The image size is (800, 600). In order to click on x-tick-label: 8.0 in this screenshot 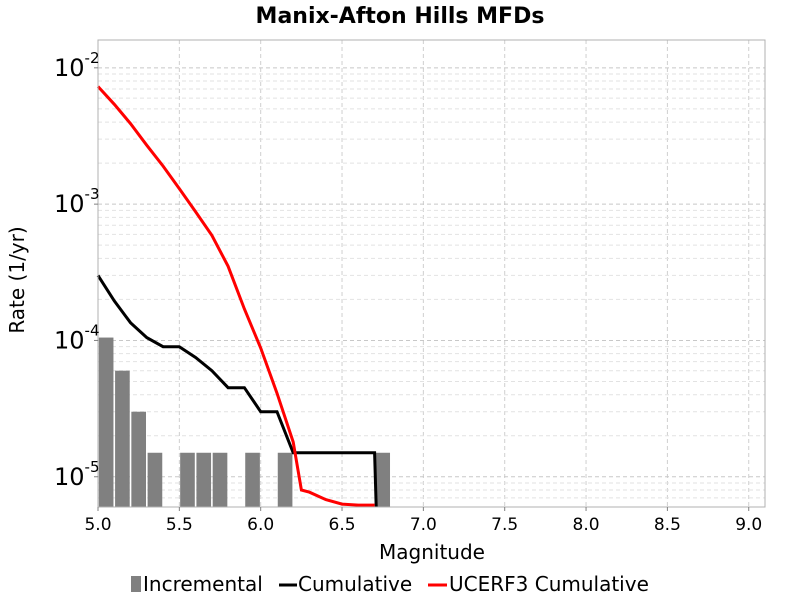, I will do `click(586, 525)`.